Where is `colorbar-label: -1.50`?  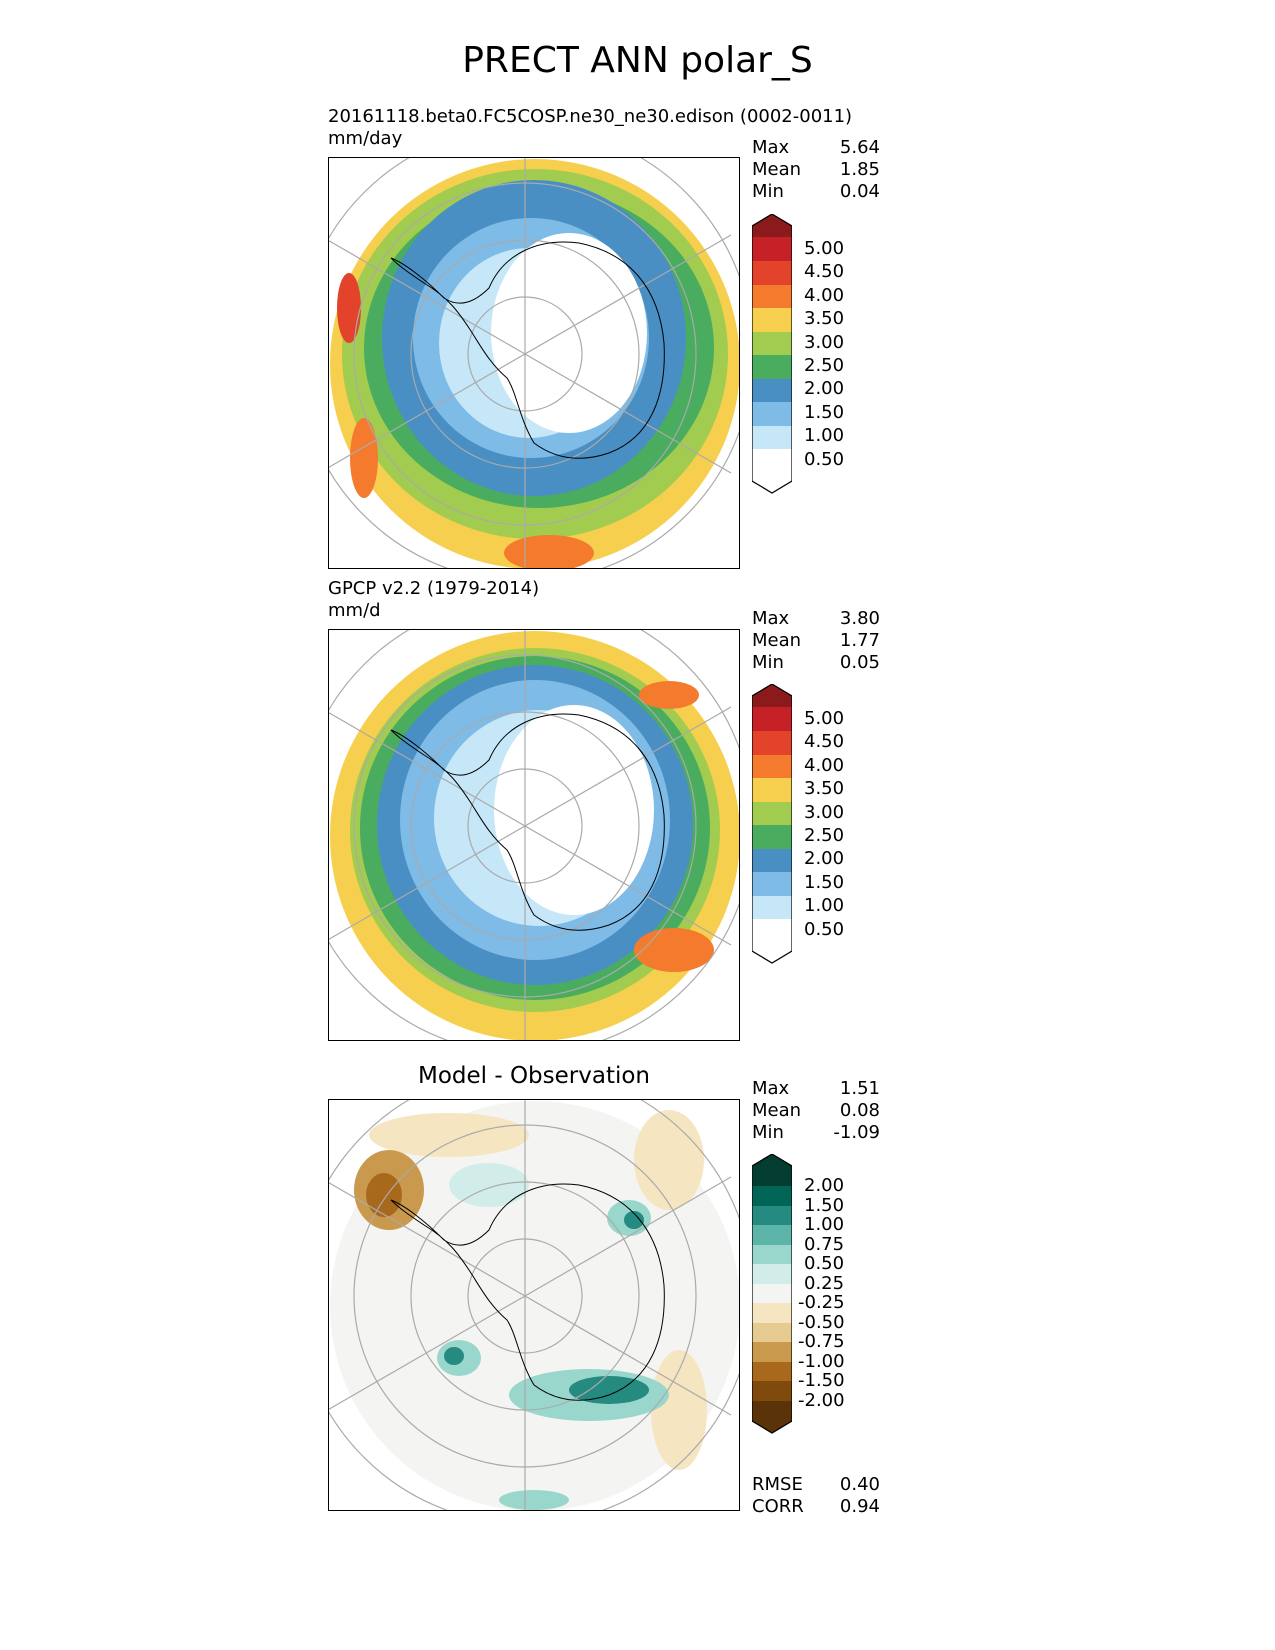 colorbar-label: -1.50 is located at coordinates (821, 1380).